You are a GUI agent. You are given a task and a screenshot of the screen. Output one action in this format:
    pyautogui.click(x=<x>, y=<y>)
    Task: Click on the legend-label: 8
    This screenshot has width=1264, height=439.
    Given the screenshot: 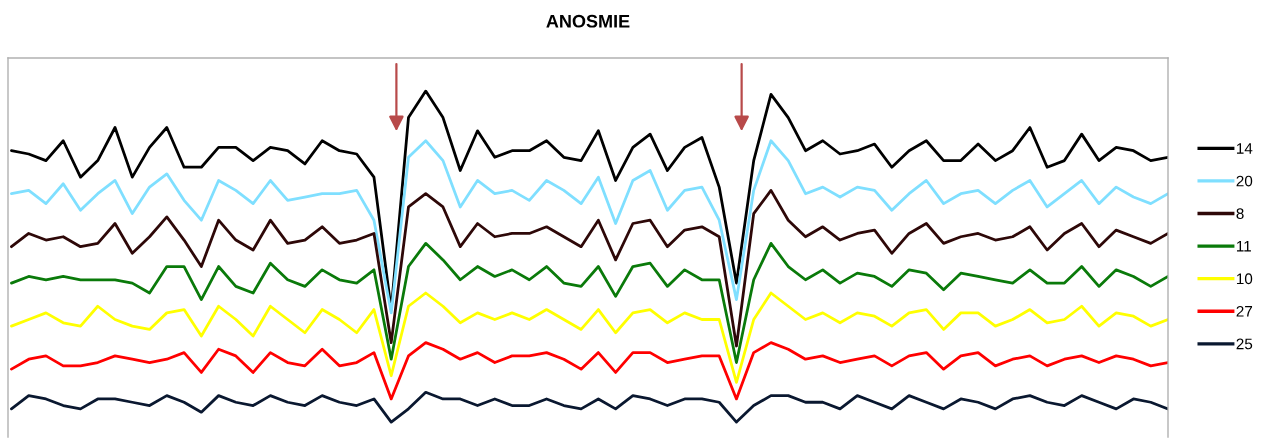 What is the action you would take?
    pyautogui.click(x=1240, y=214)
    